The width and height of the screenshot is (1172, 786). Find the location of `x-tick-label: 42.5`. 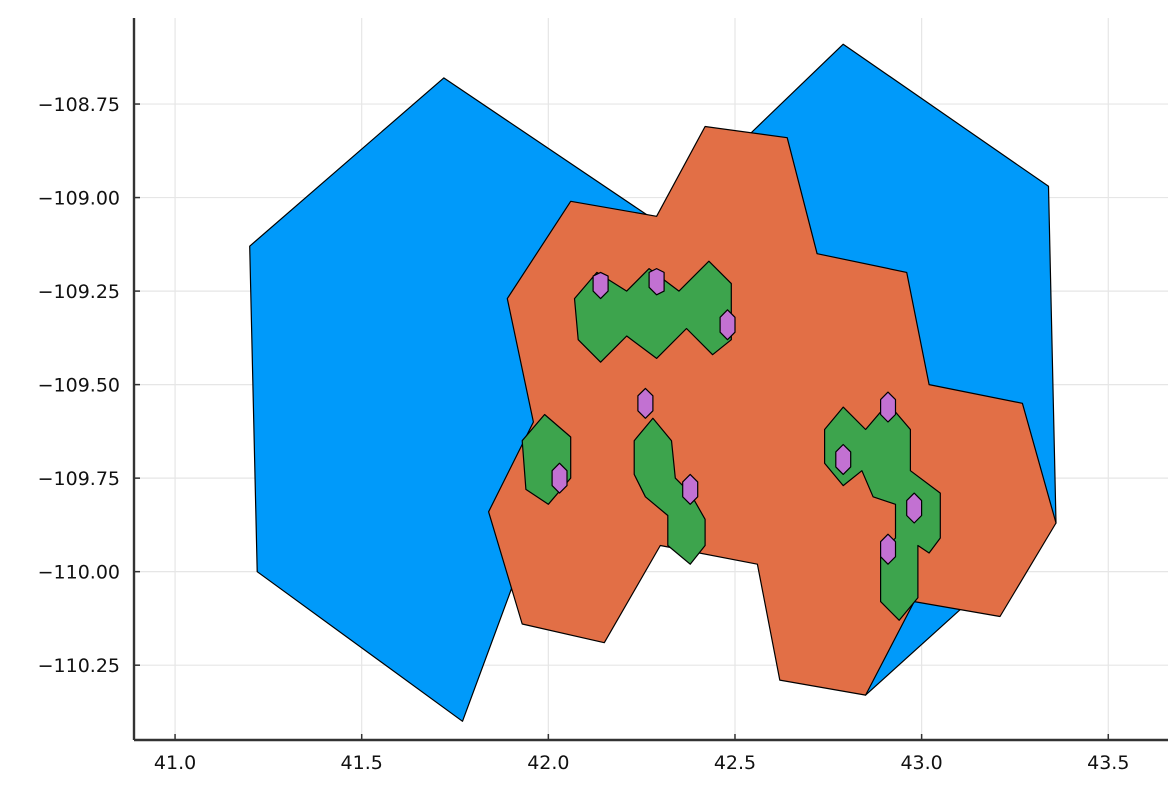

x-tick-label: 42.5 is located at coordinates (735, 763).